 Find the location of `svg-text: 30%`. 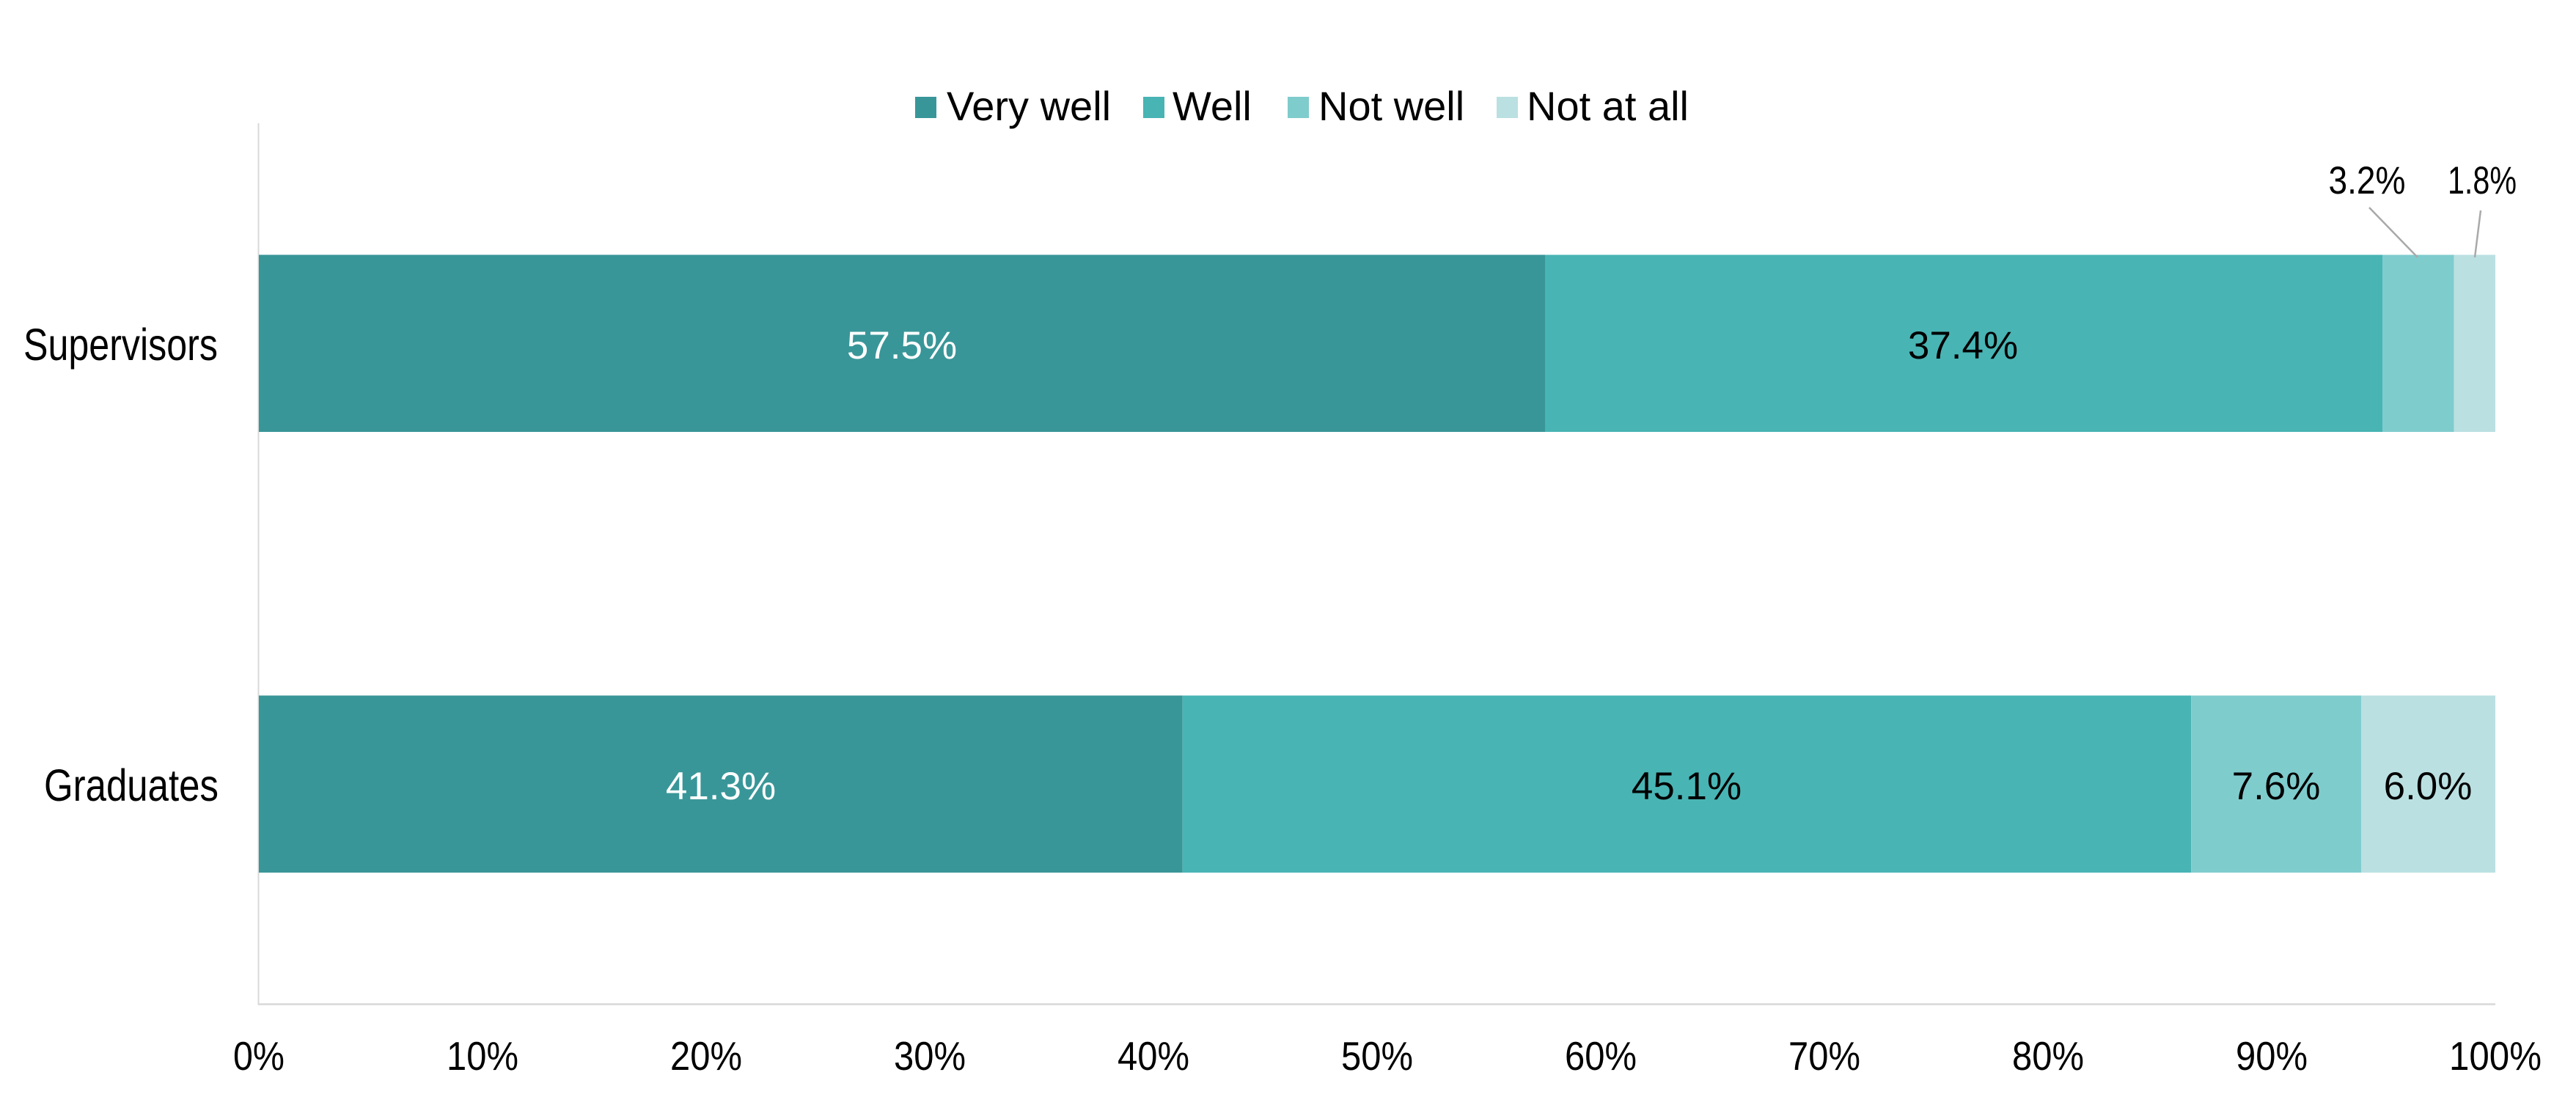

svg-text: 30% is located at coordinates (930, 1056).